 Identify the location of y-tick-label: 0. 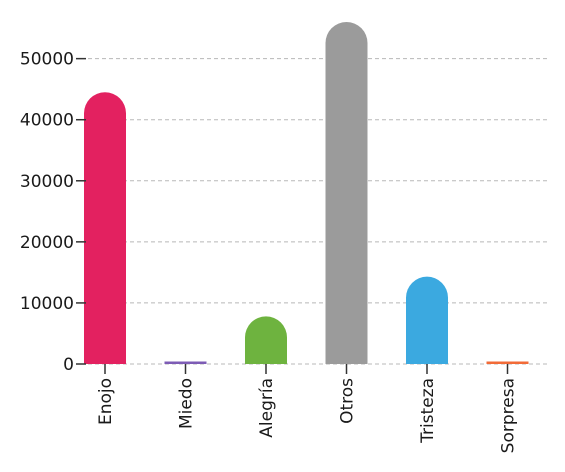
(68, 365).